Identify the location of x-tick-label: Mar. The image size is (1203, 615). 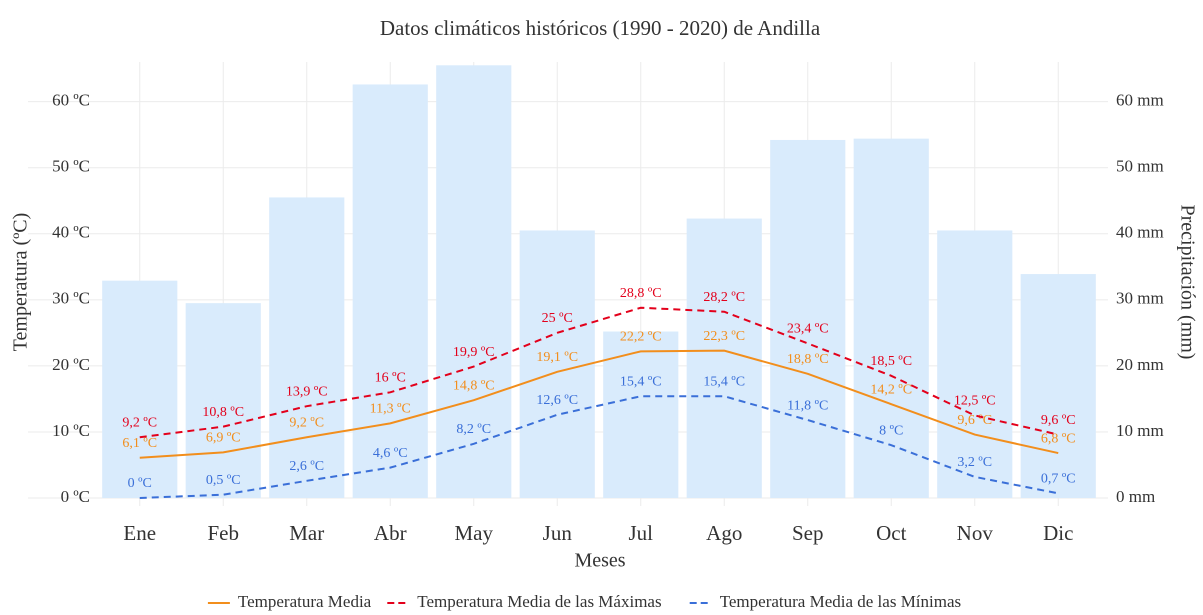
(306, 533).